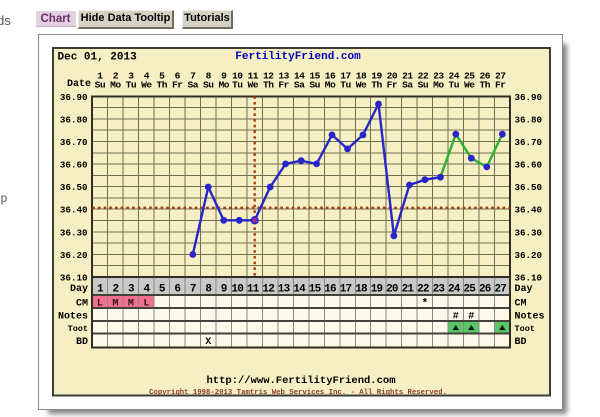  Describe the element at coordinates (469, 76) in the screenshot. I see `svg-text: 25` at that location.